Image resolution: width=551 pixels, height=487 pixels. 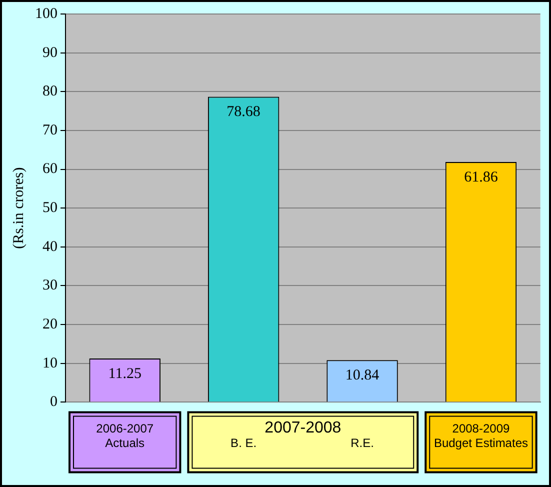 What do you see at coordinates (54, 402) in the screenshot?
I see `y-tick-label: 0` at bounding box center [54, 402].